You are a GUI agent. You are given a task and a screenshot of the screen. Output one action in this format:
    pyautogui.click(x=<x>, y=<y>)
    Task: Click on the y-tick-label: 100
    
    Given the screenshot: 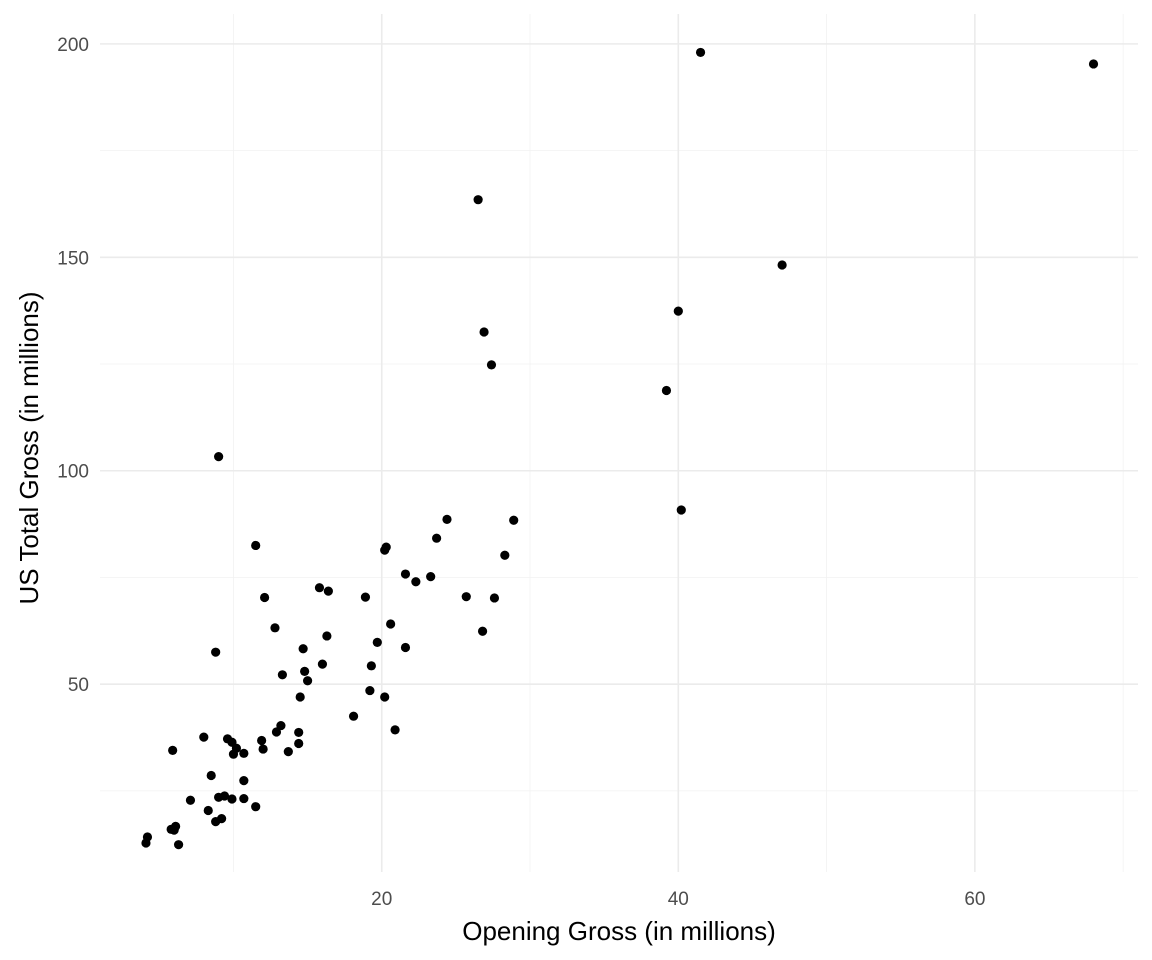 What is the action you would take?
    pyautogui.click(x=73, y=472)
    